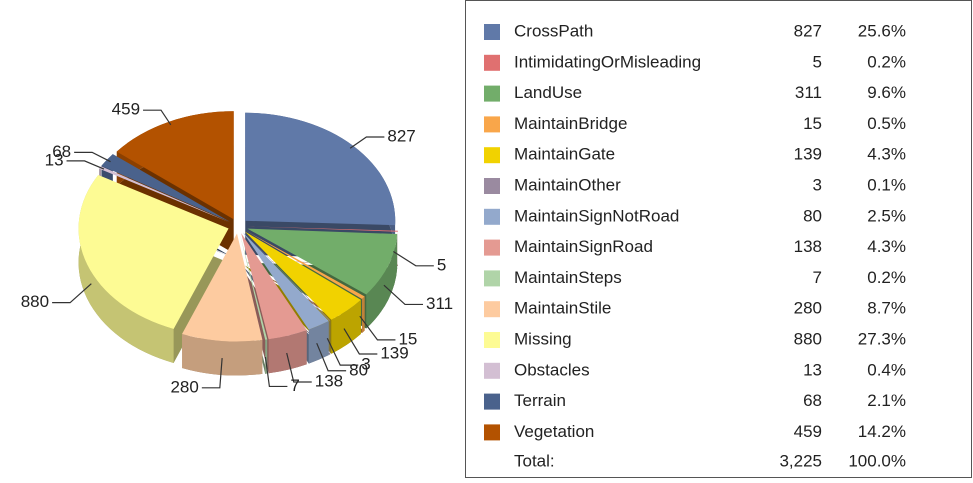  I want to click on legend-percent: 8.7%, so click(886, 308).